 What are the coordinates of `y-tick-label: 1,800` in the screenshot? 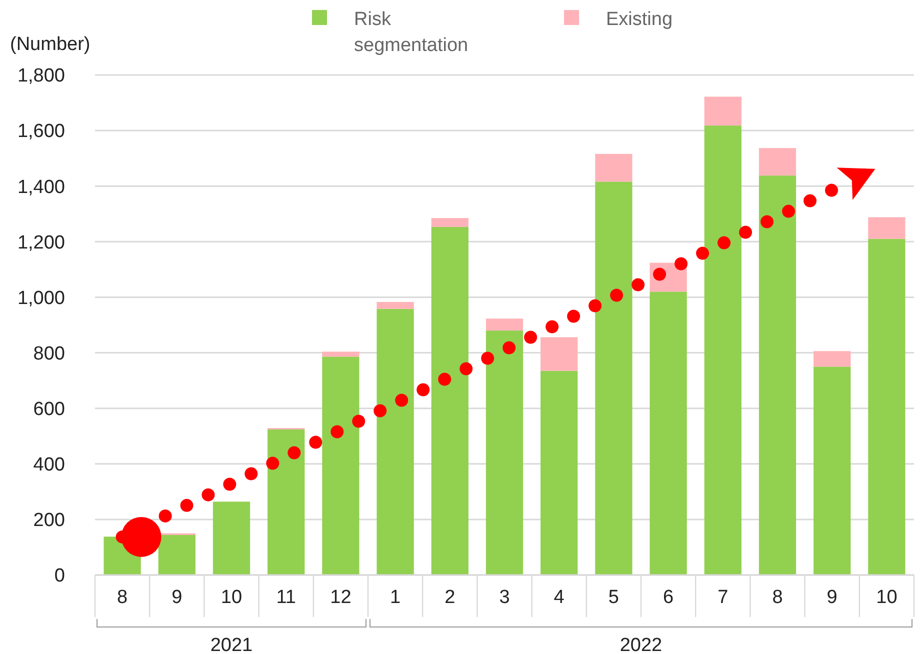 It's located at (41, 76).